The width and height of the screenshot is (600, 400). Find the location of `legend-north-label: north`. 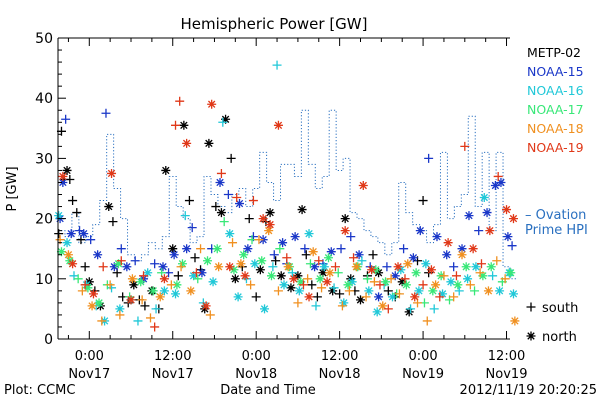

legend-north-label: north is located at coordinates (559, 337).